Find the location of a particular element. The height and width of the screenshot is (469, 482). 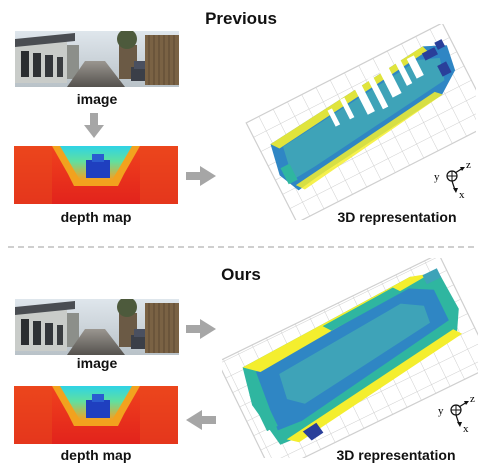

section-divider is located at coordinates (241, 247).